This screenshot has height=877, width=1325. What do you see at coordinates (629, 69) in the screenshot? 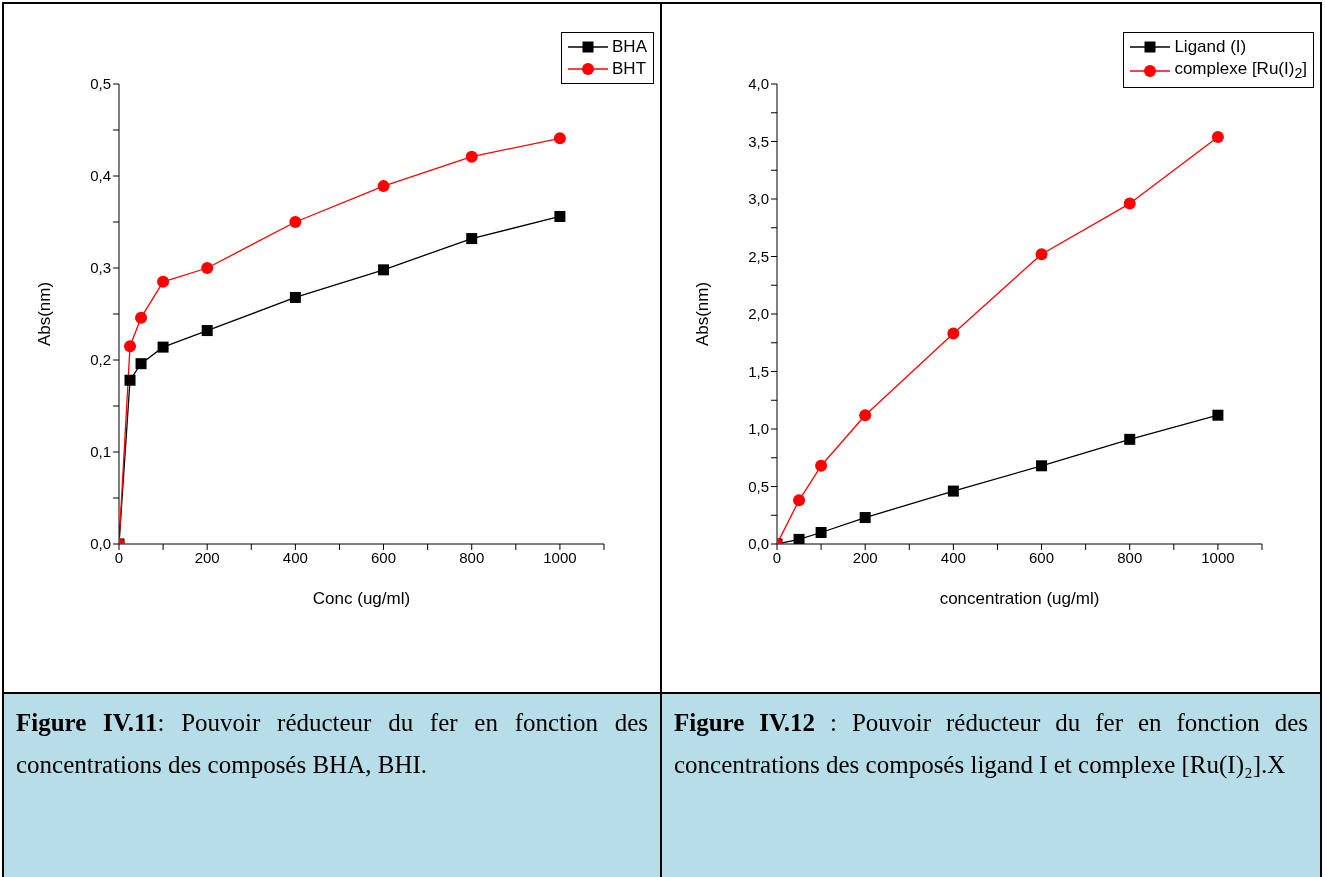
I see `legend-label: BHT` at bounding box center [629, 69].